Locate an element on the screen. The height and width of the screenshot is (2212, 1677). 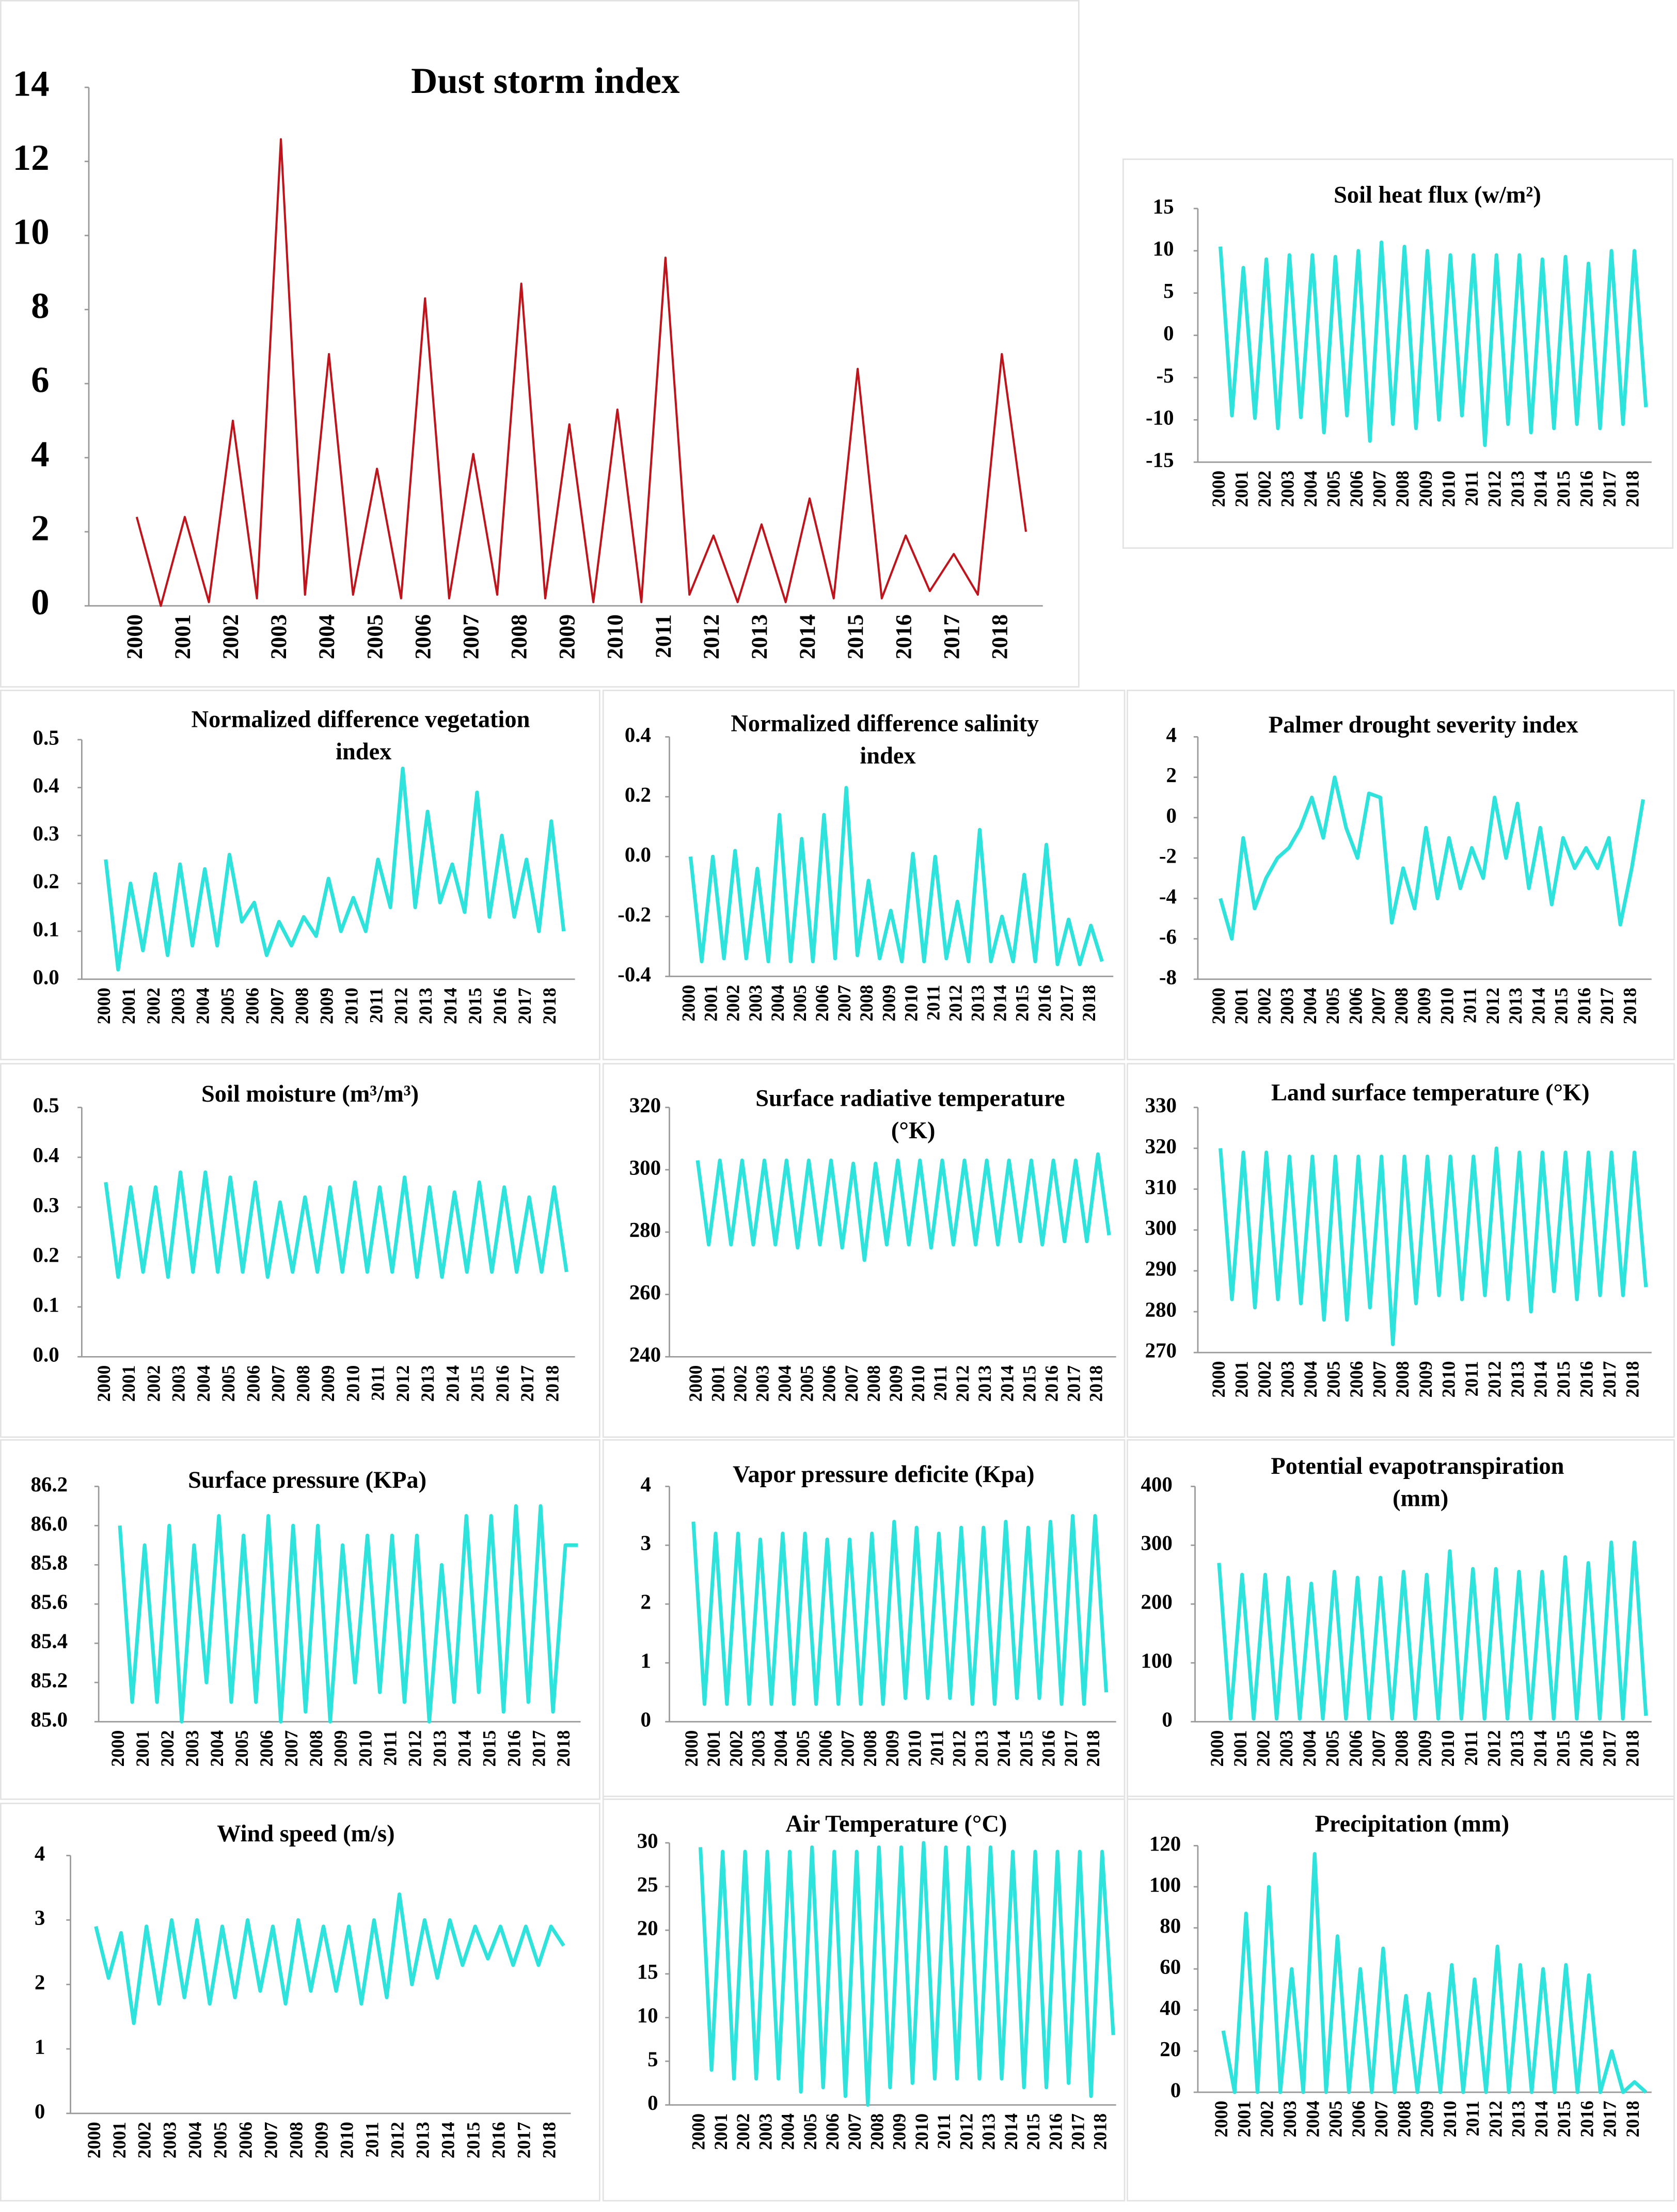
y-tick-label: 0.2 is located at coordinates (638, 794).